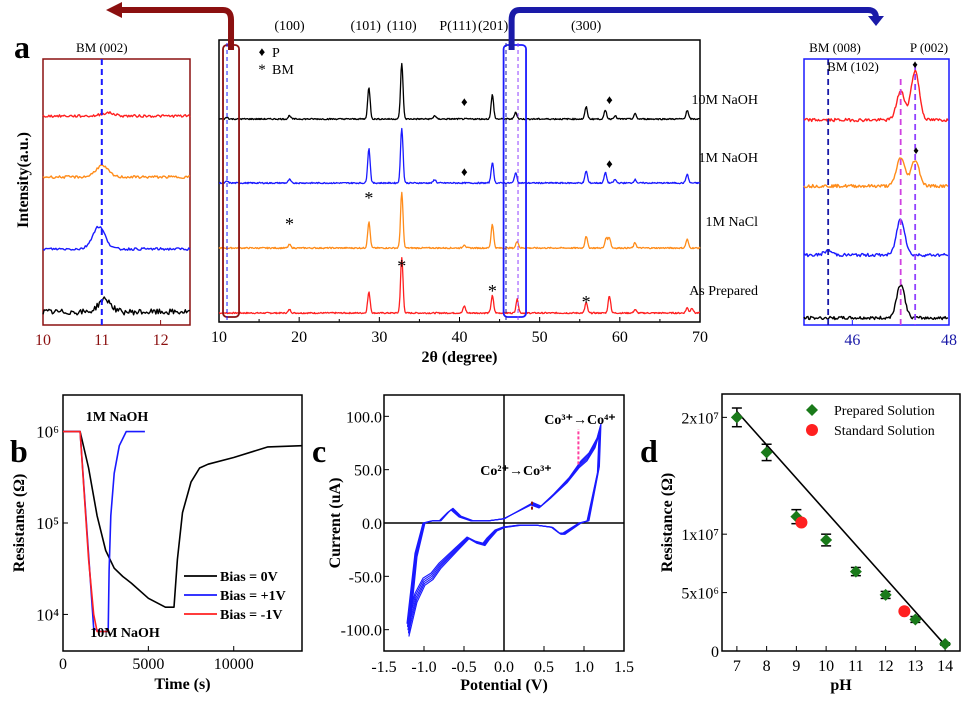  I want to click on x-tick-label: -1.0, so click(423, 667).